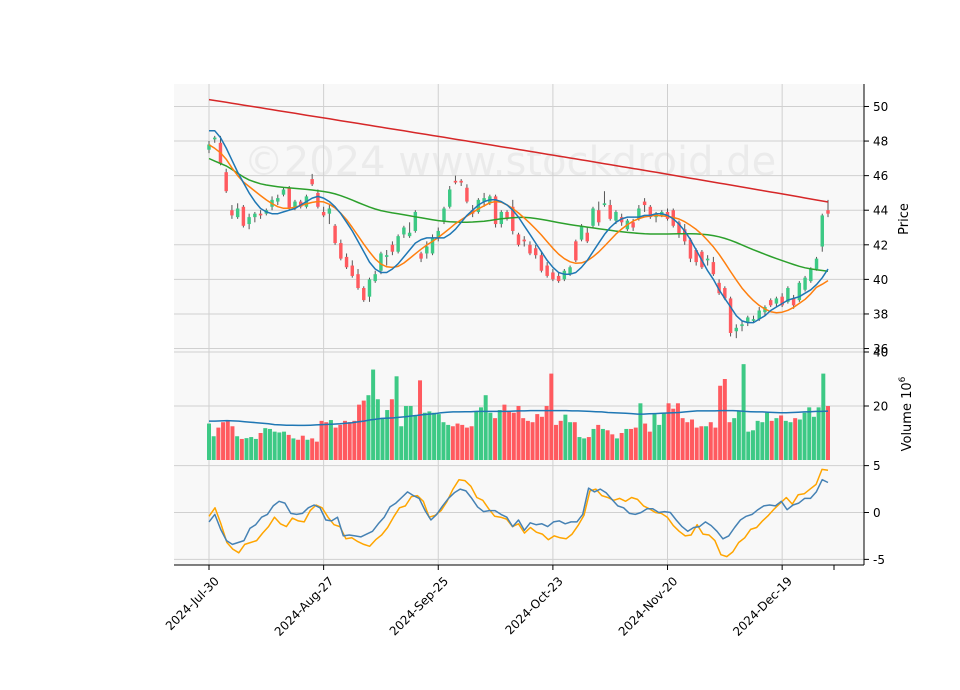 Image resolution: width=960 pixels, height=690 pixels. What do you see at coordinates (762, 606) in the screenshot?
I see `x-tick-label: 2024-Dec-19` at bounding box center [762, 606].